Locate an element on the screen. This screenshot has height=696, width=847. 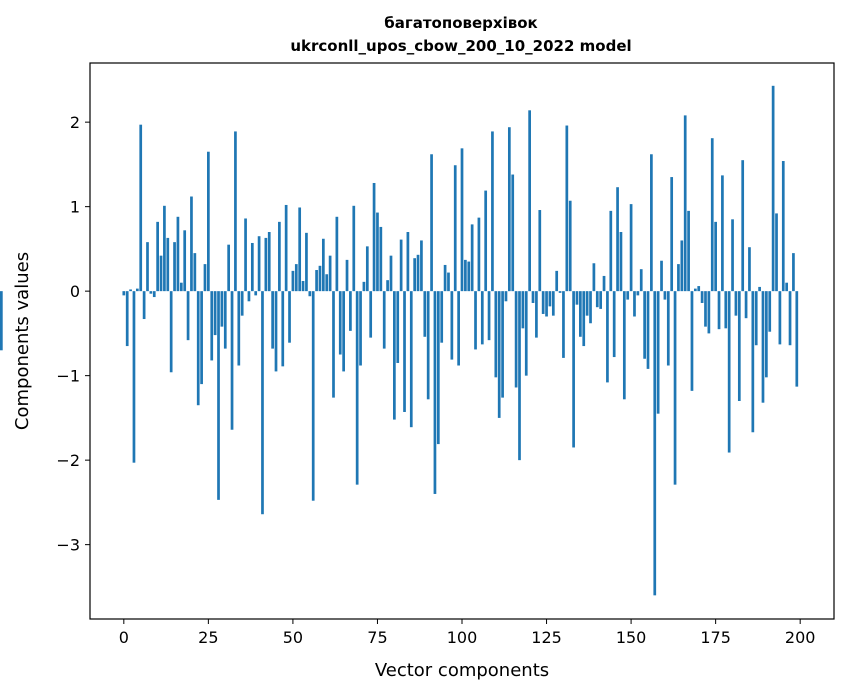
x-tick-label: 175 is located at coordinates (715, 637).